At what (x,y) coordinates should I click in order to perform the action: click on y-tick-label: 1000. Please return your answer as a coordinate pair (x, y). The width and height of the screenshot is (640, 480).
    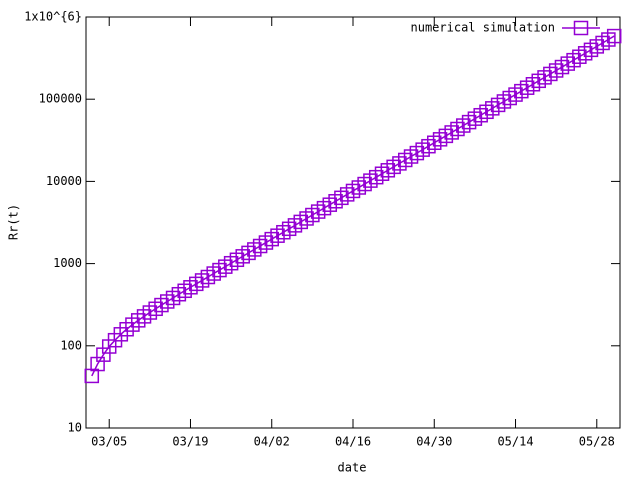
    Looking at the image, I should click on (67, 263).